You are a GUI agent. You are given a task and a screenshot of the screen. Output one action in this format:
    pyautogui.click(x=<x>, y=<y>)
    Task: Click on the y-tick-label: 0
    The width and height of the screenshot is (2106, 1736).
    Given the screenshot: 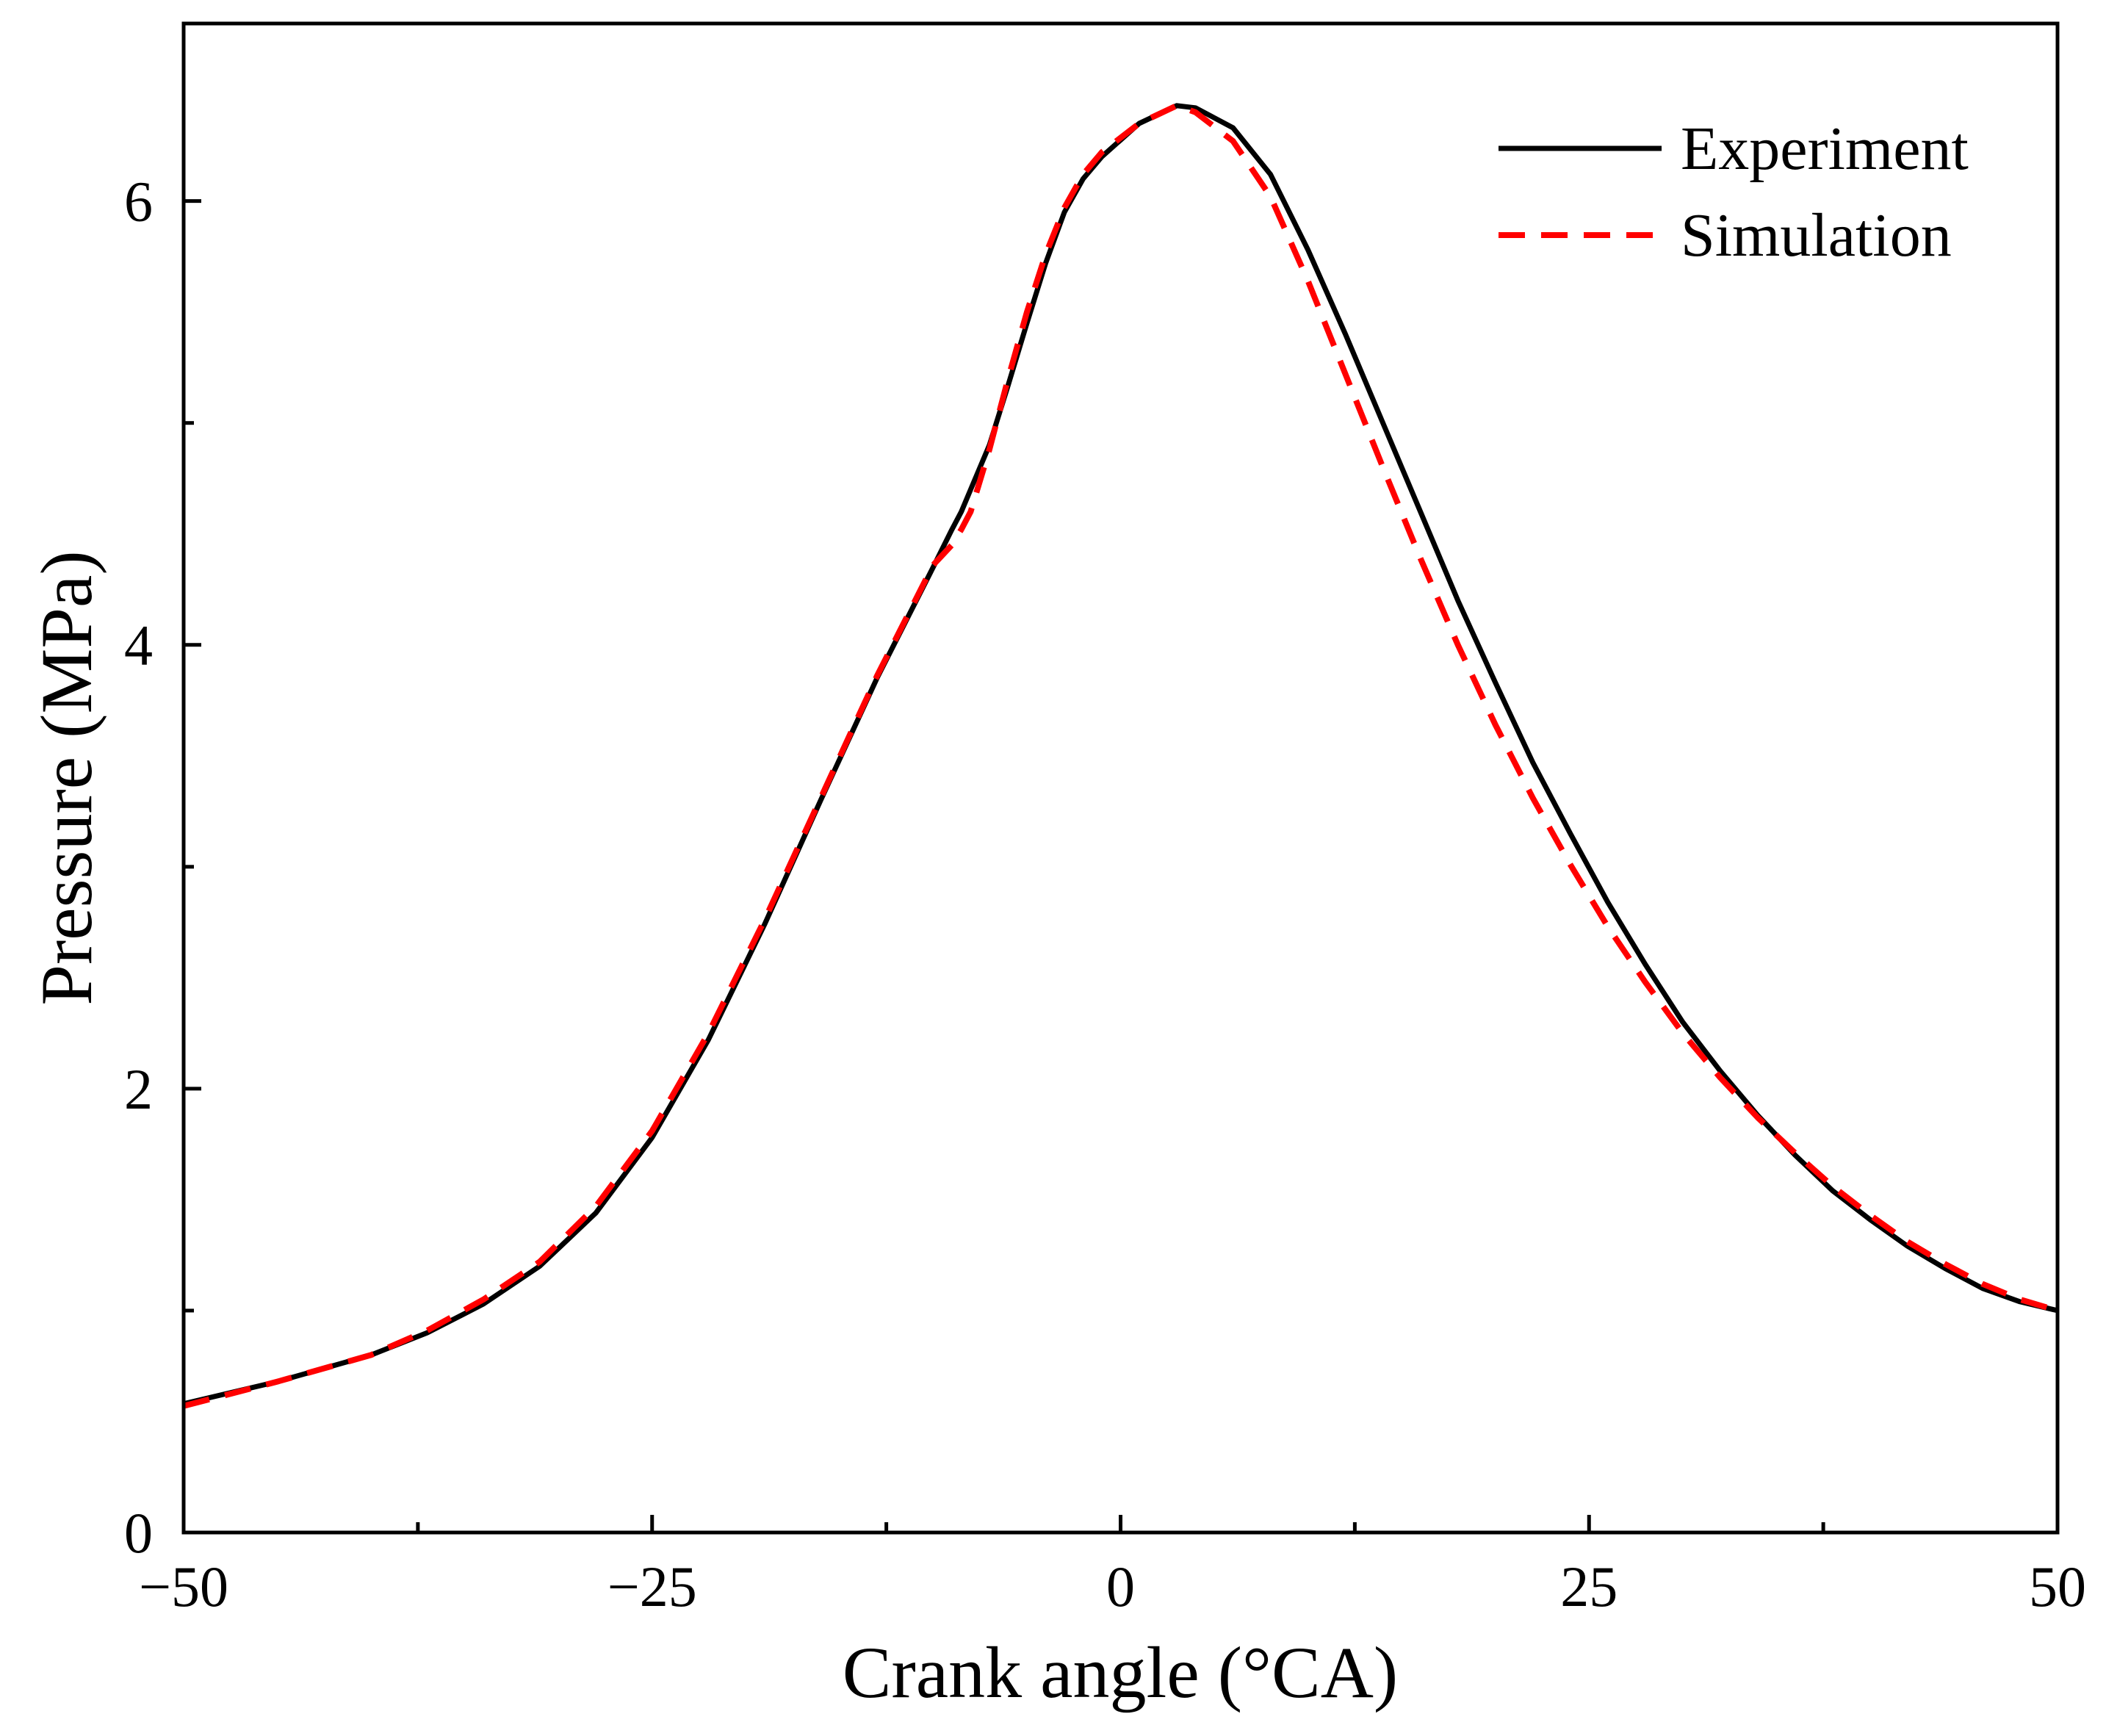 What is the action you would take?
    pyautogui.click(x=138, y=1533)
    